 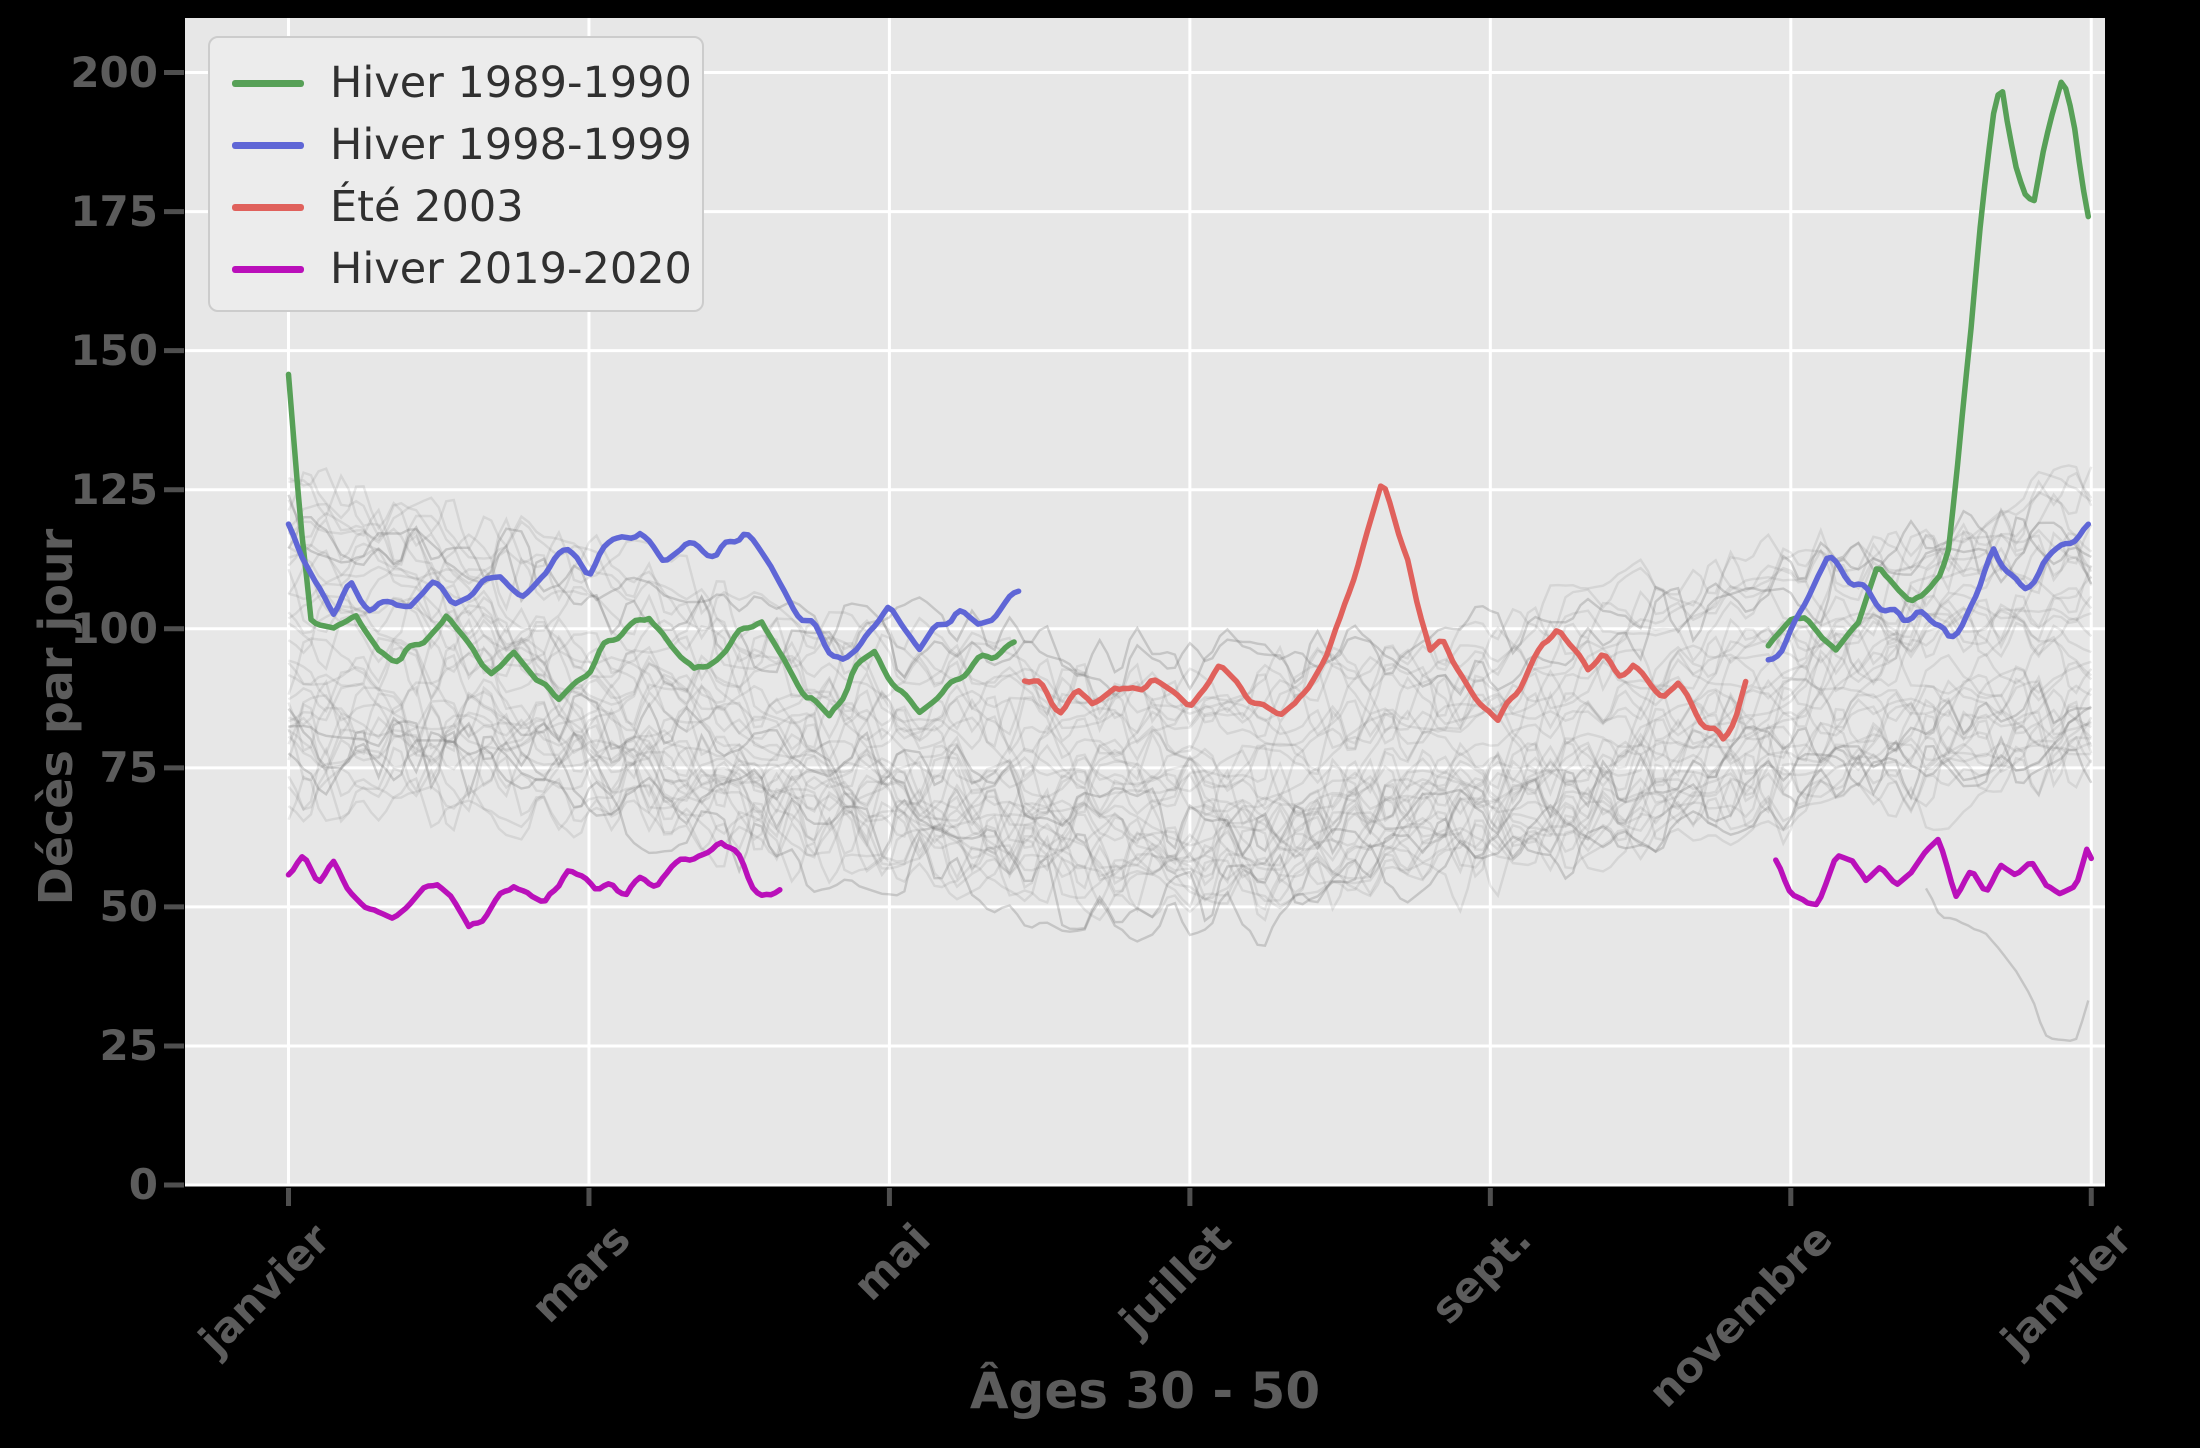 I want to click on legend-label: Hiver 2019-2020, so click(x=511, y=269).